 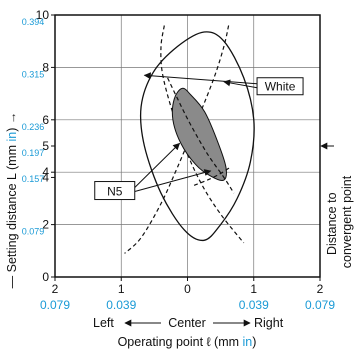 I want to click on y-minor-tick-label: 4, so click(x=45, y=177).